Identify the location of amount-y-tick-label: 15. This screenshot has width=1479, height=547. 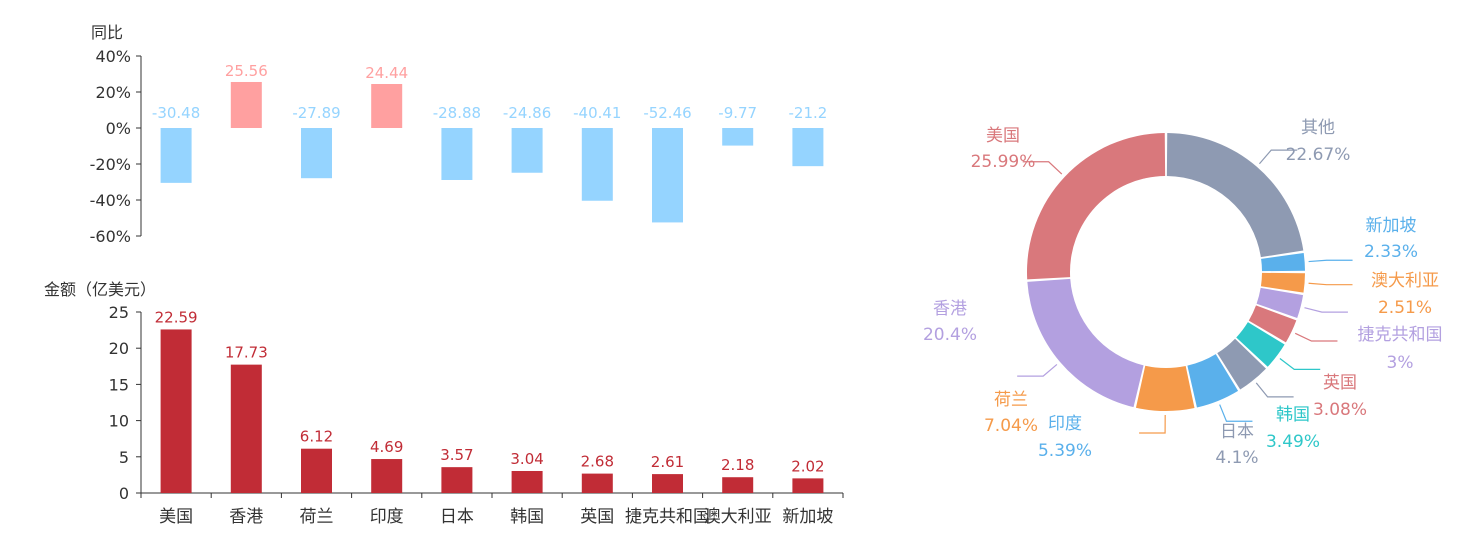
(119, 384).